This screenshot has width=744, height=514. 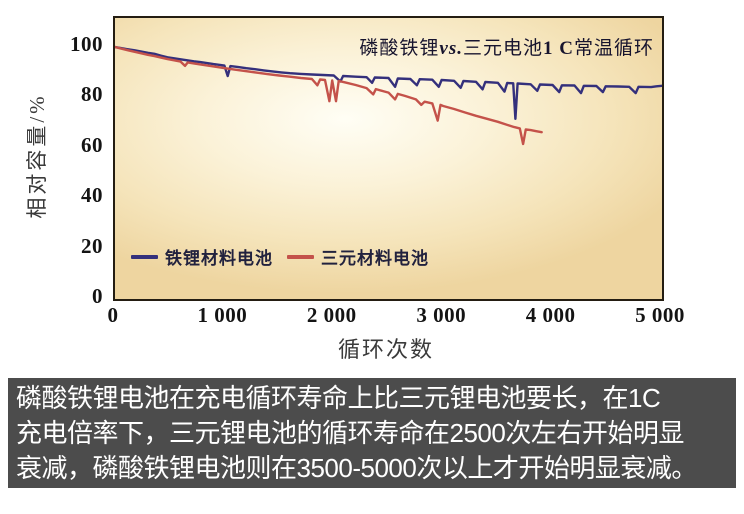 I want to click on legend-label: 三元材料电池, so click(x=375, y=258).